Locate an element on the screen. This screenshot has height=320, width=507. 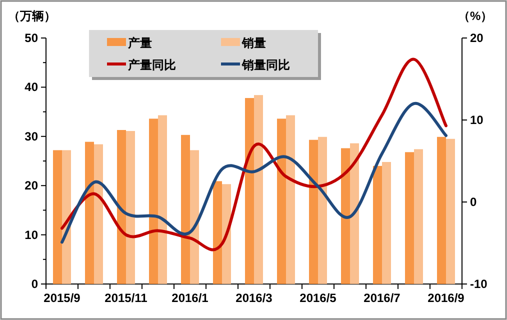
x-tick-label: 2015/11 is located at coordinates (126, 298).